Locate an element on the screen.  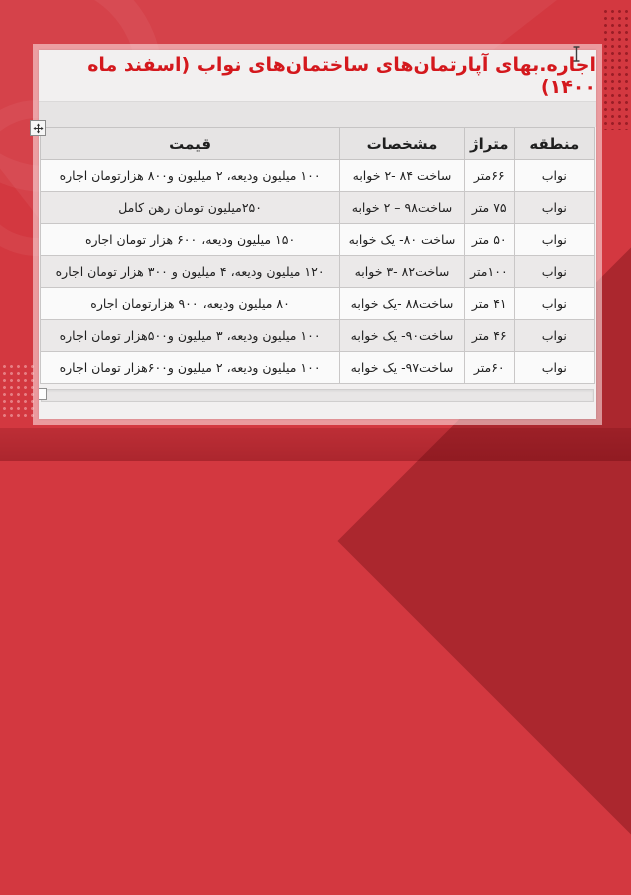
dot-grid-top-right is located at coordinates (615, 69).